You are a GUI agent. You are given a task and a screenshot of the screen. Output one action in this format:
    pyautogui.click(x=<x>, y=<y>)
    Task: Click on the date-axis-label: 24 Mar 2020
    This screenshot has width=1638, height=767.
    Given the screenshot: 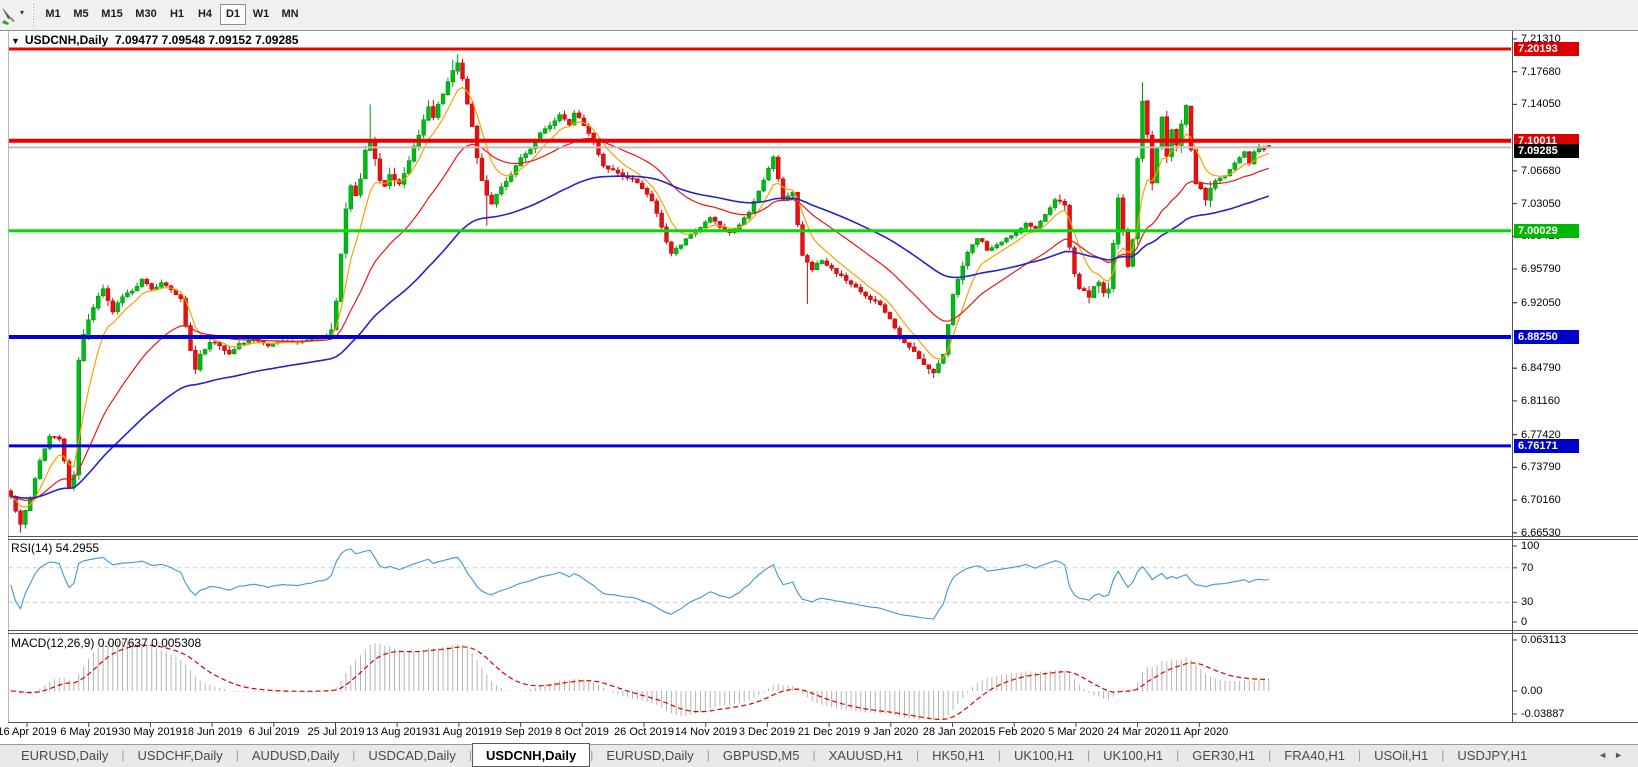 What is the action you would take?
    pyautogui.click(x=1138, y=732)
    